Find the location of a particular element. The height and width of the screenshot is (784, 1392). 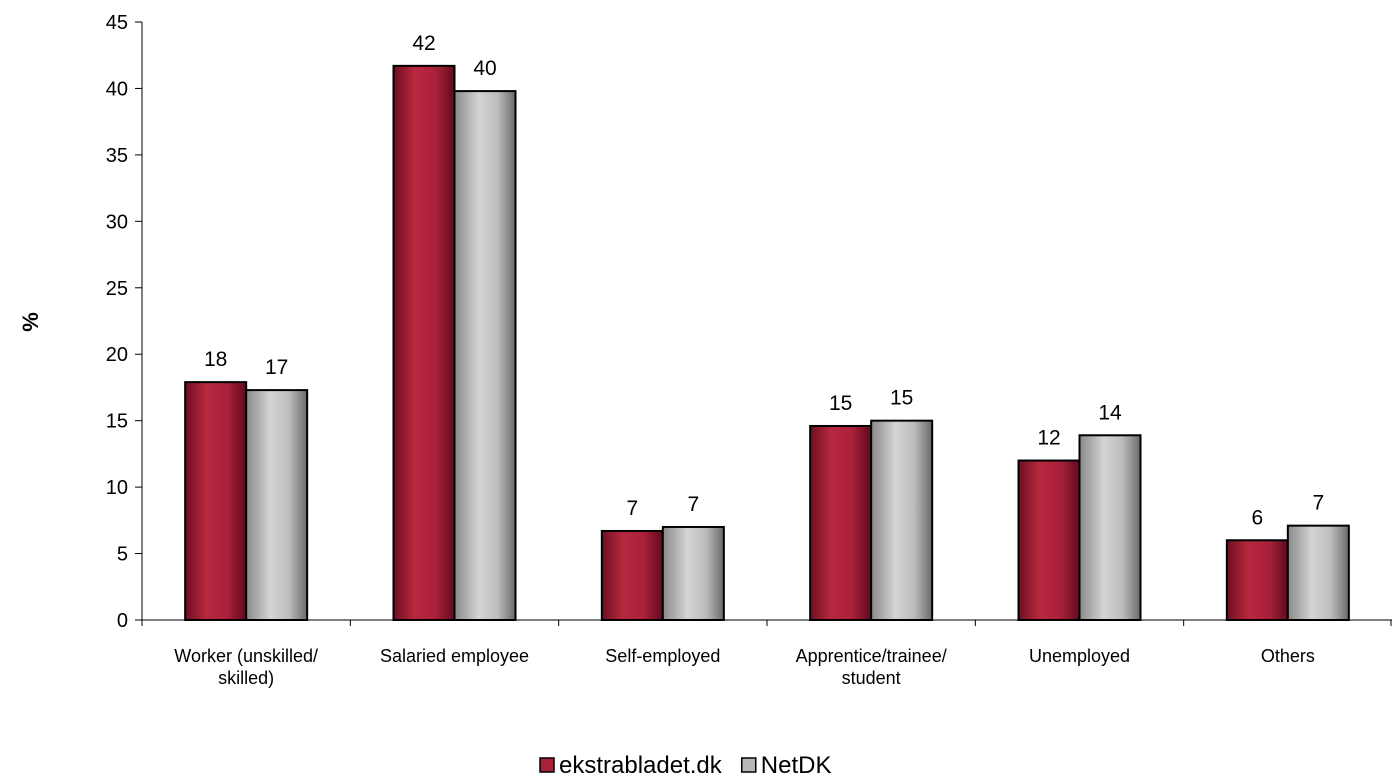

y-tick-label: 40 is located at coordinates (117, 89).